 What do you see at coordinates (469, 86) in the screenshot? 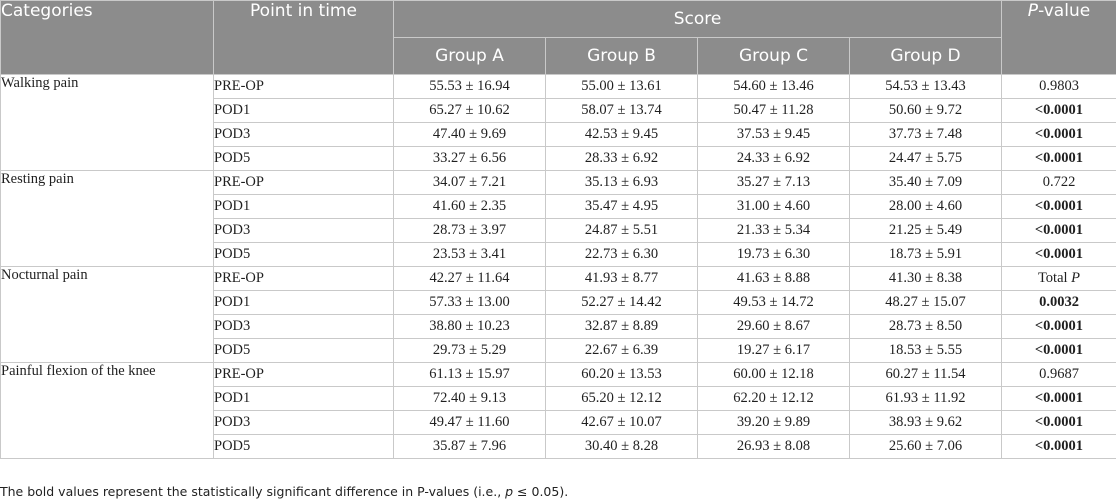
I see `score-cell-group-a: 55.53 ± 16.94` at bounding box center [469, 86].